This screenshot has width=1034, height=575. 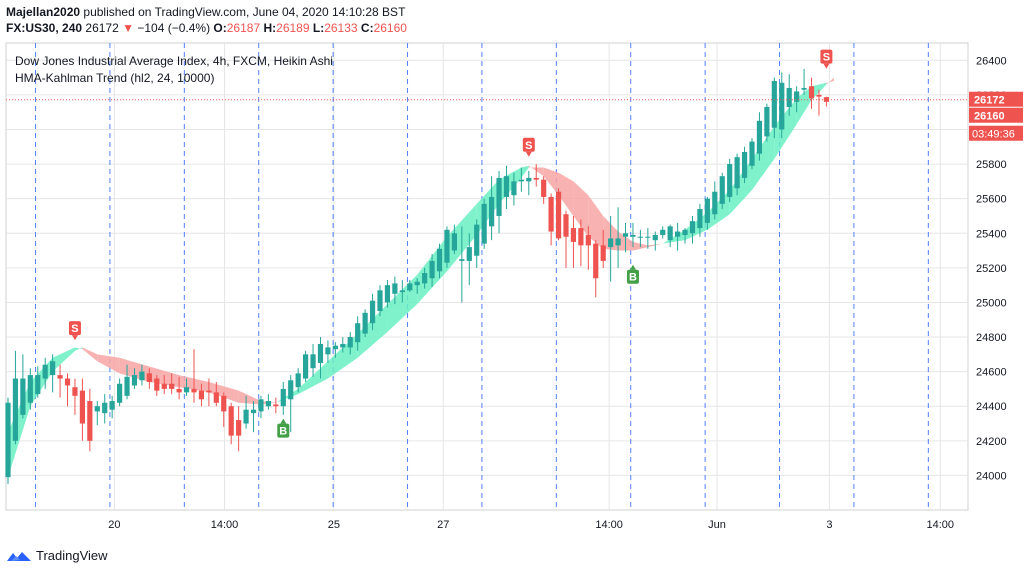 I want to click on price-label-last: 26172, so click(x=996, y=99).